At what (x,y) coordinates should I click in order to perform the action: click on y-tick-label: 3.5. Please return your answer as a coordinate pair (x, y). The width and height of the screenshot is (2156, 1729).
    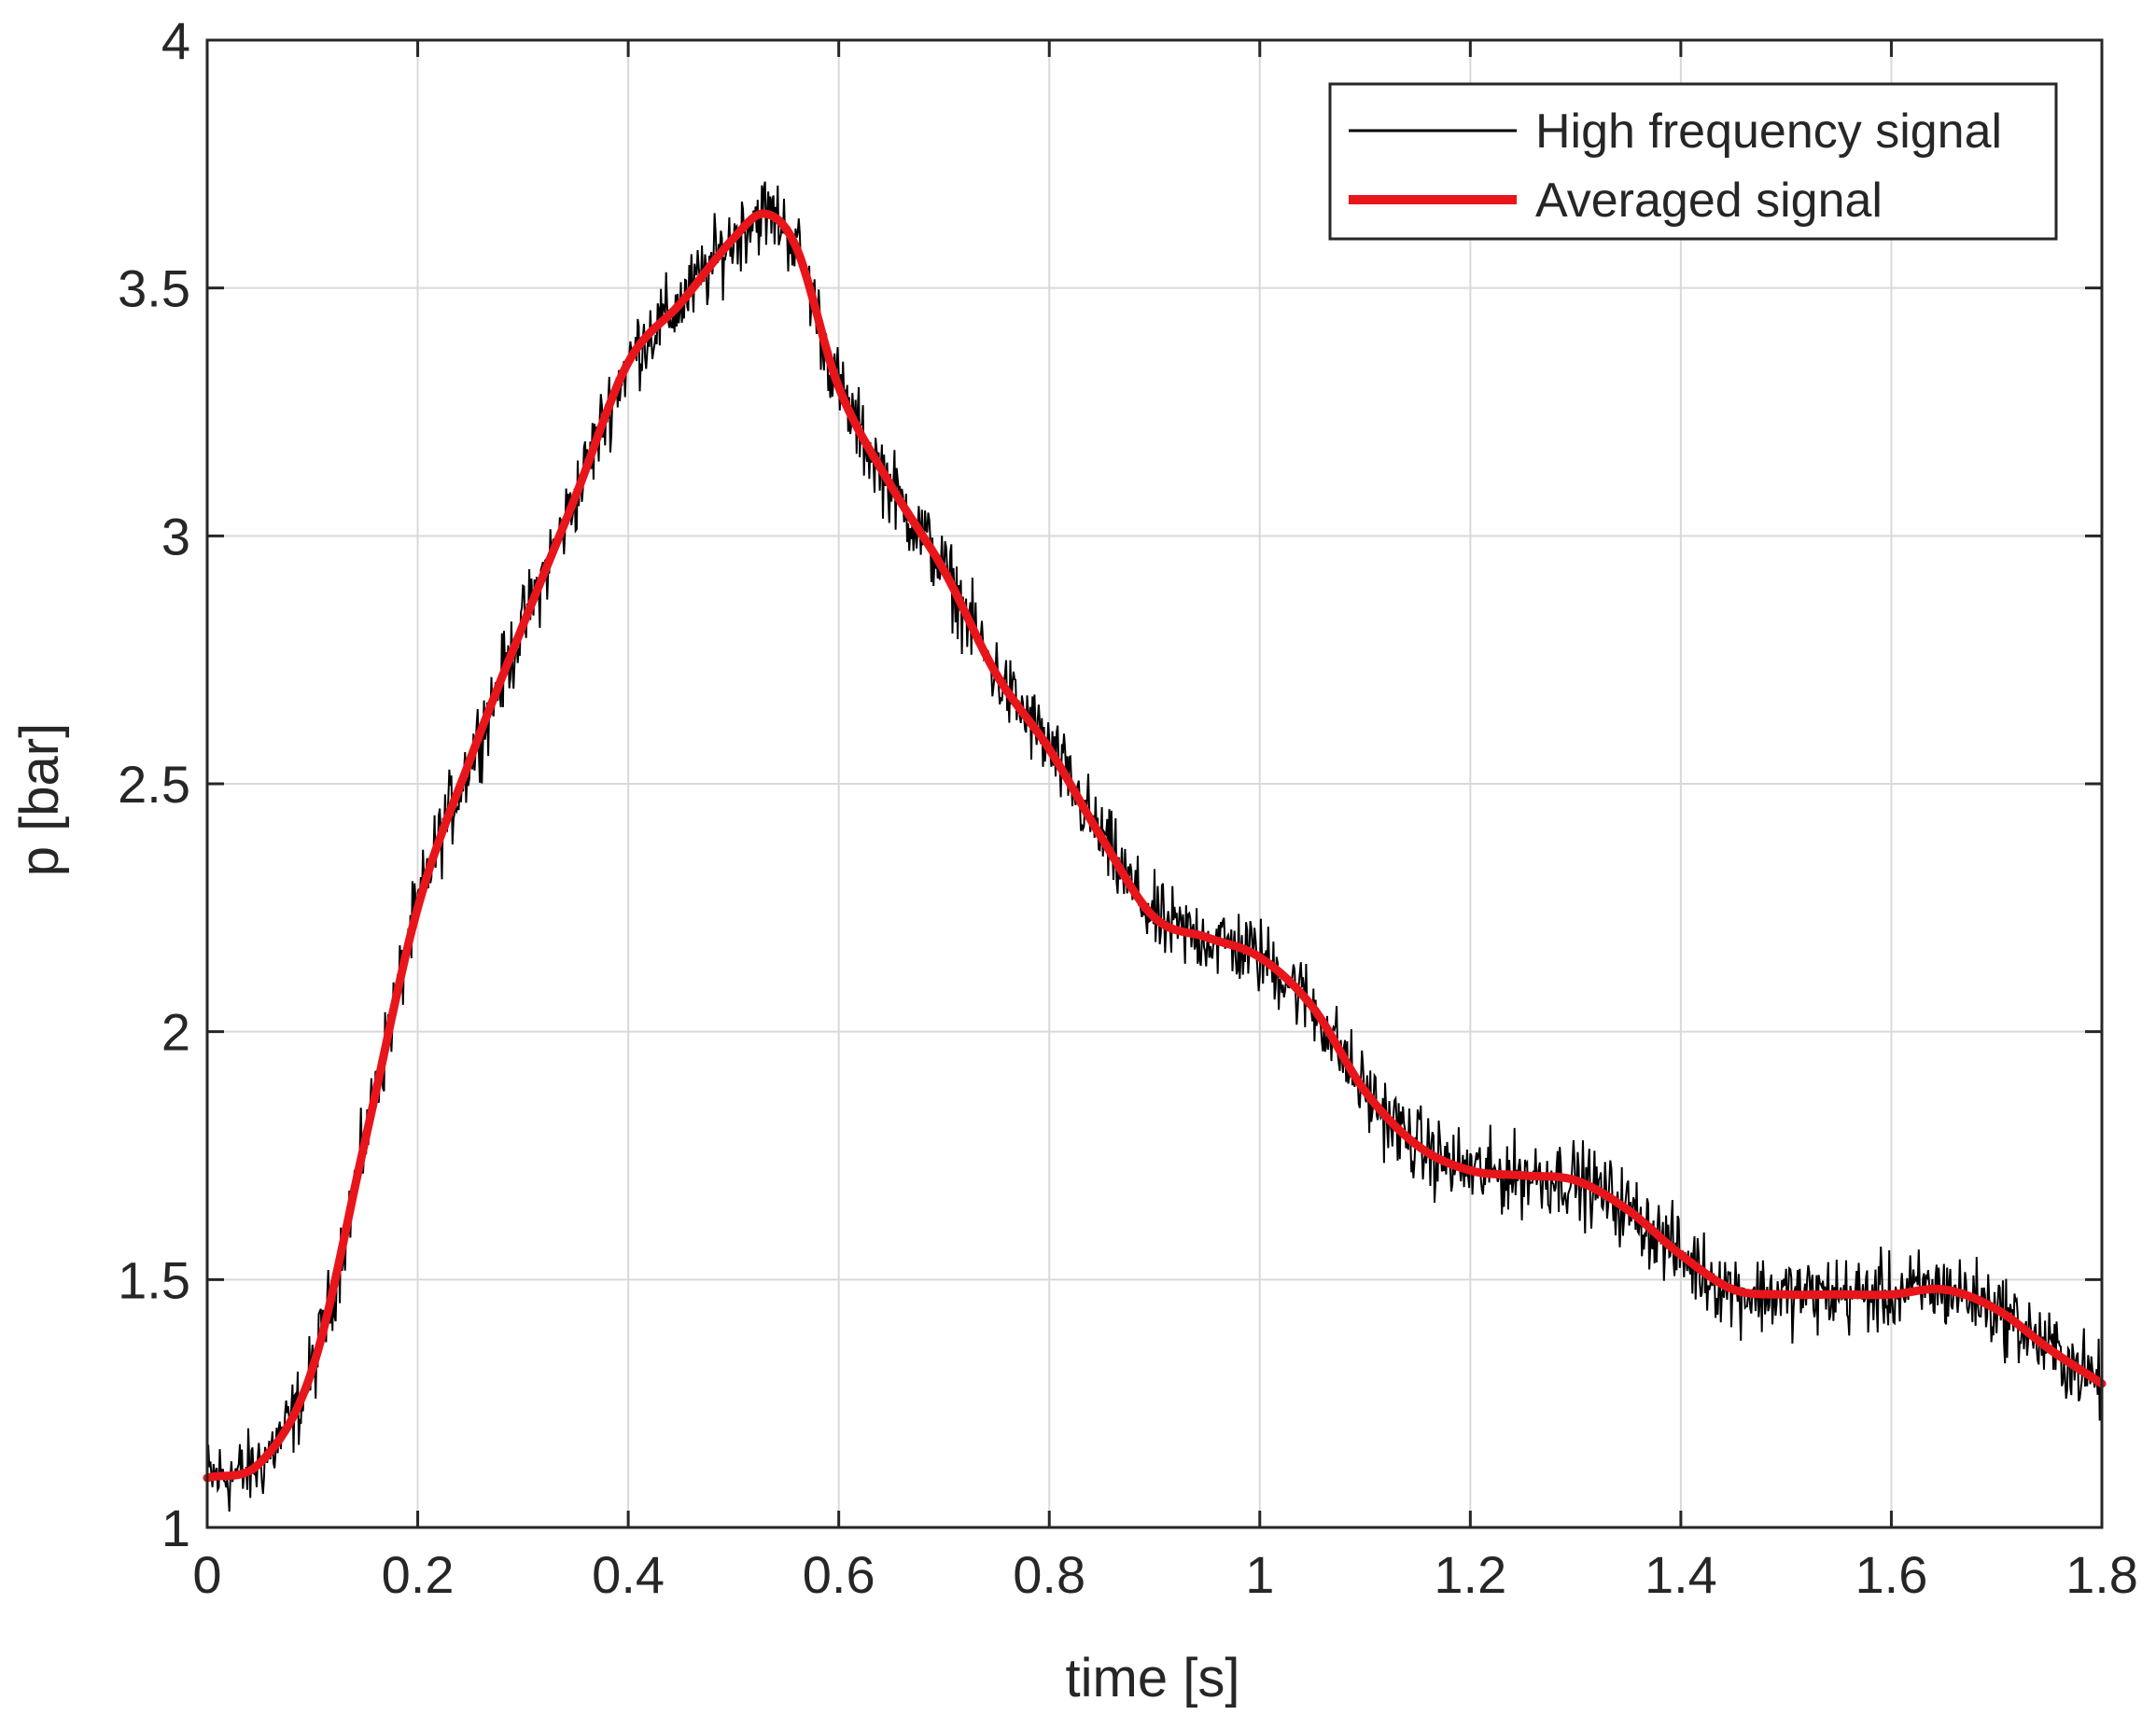
    Looking at the image, I should click on (154, 288).